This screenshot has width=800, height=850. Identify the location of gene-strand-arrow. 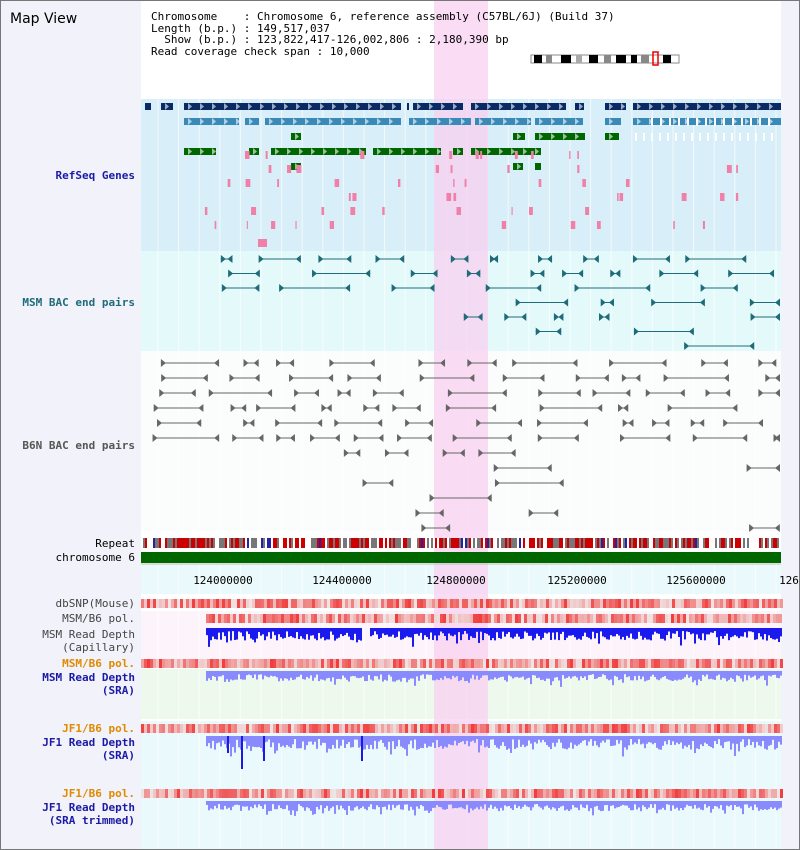
(455, 106).